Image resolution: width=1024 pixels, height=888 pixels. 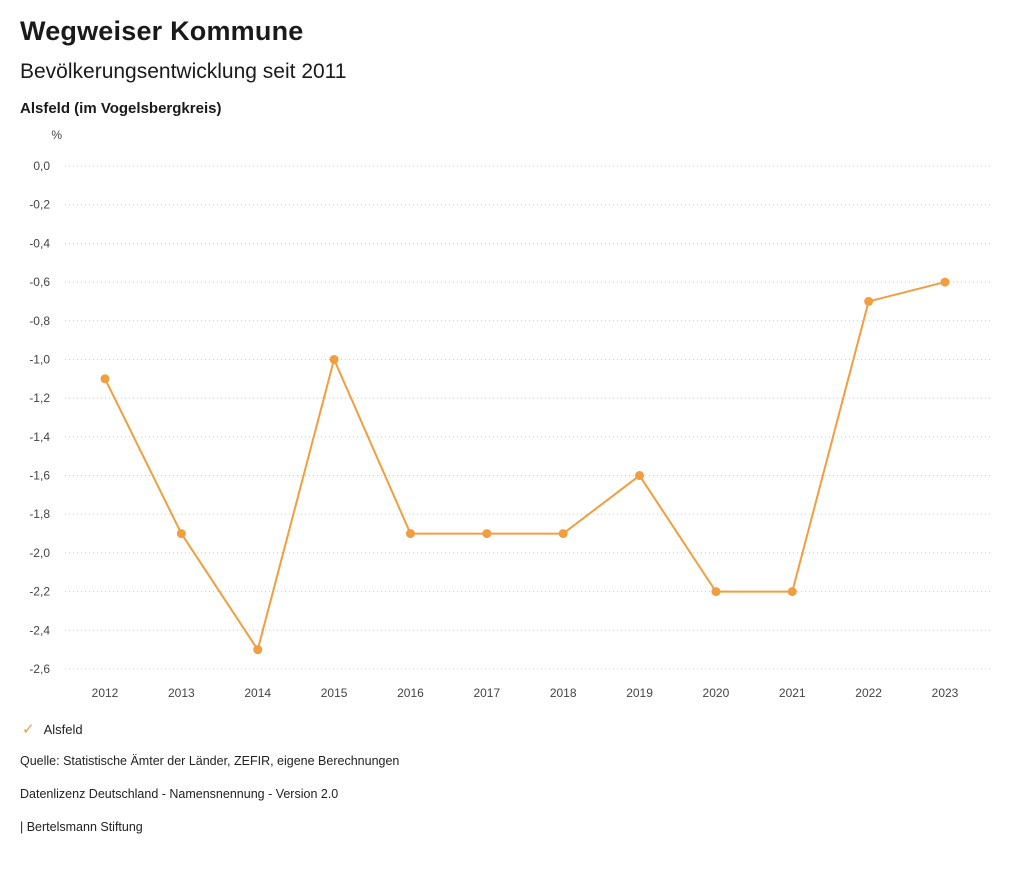 I want to click on legend-item-alsfeld: ✓ Alsfeld, so click(x=52, y=729).